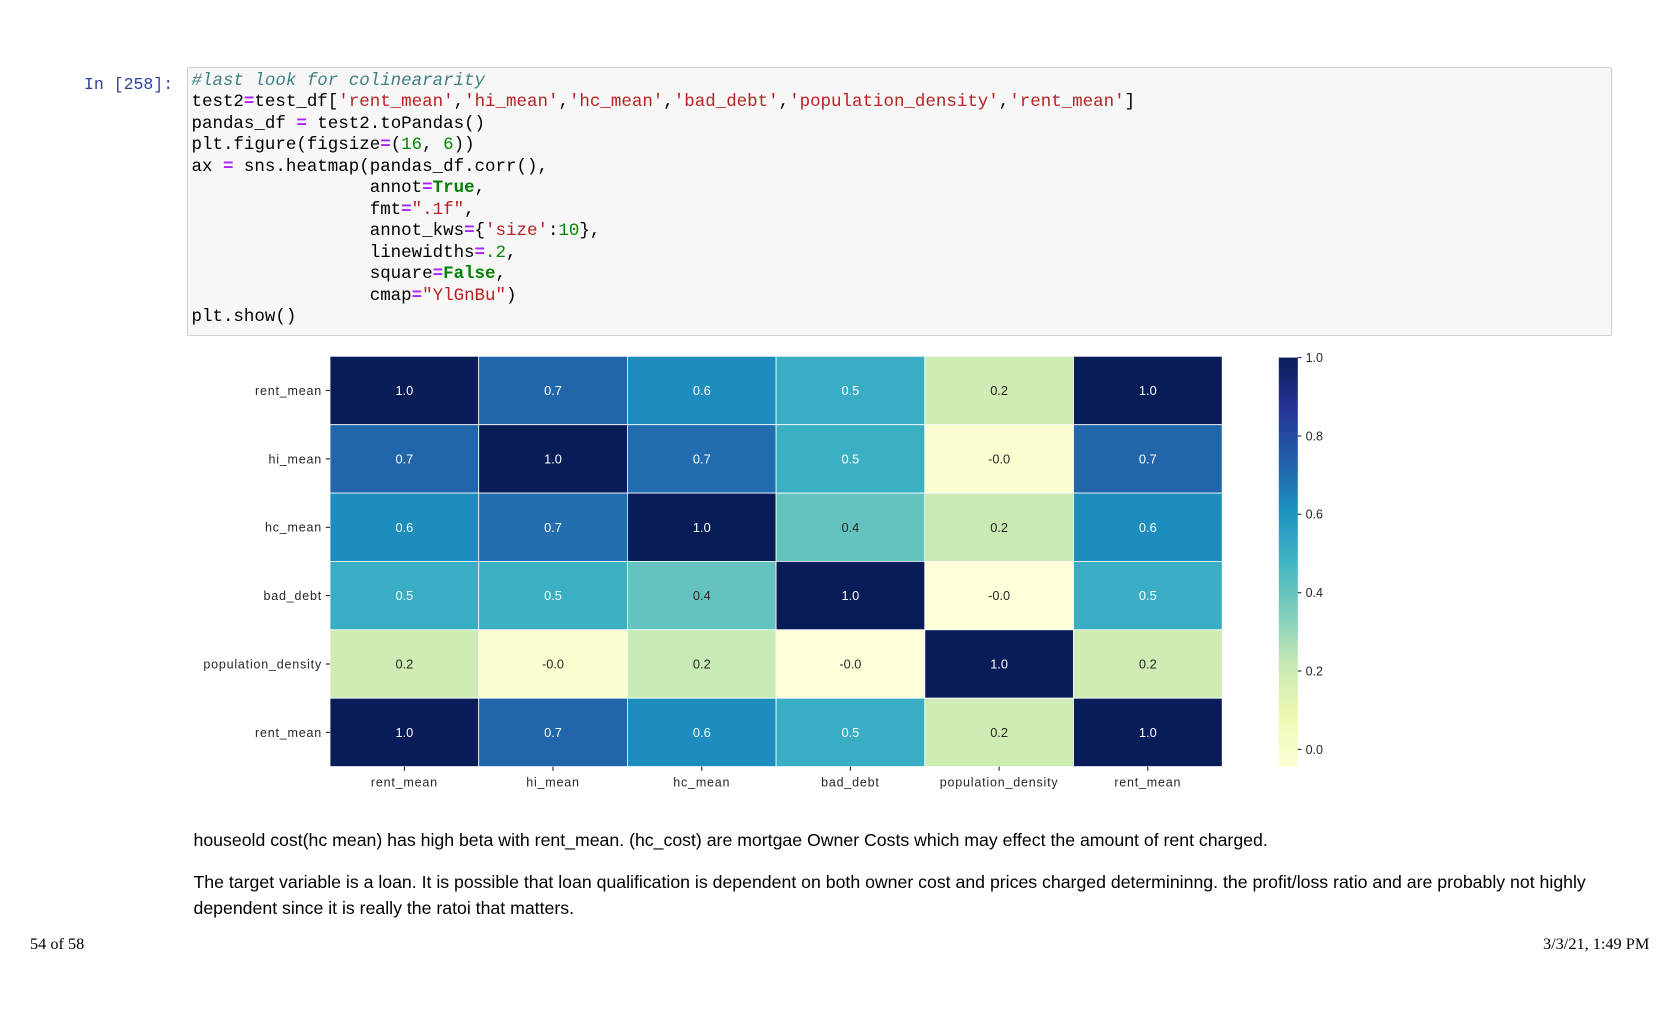  Describe the element at coordinates (1314, 436) in the screenshot. I see `svg-text: 0.8` at that location.